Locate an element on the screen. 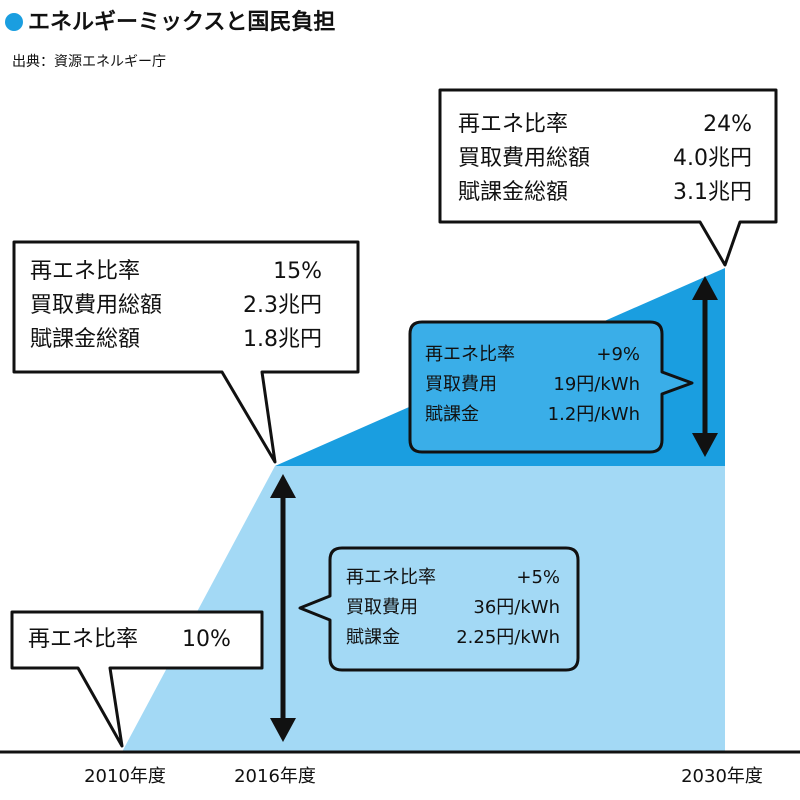 This screenshot has width=800, height=800. row-value: 10% is located at coordinates (206, 639).